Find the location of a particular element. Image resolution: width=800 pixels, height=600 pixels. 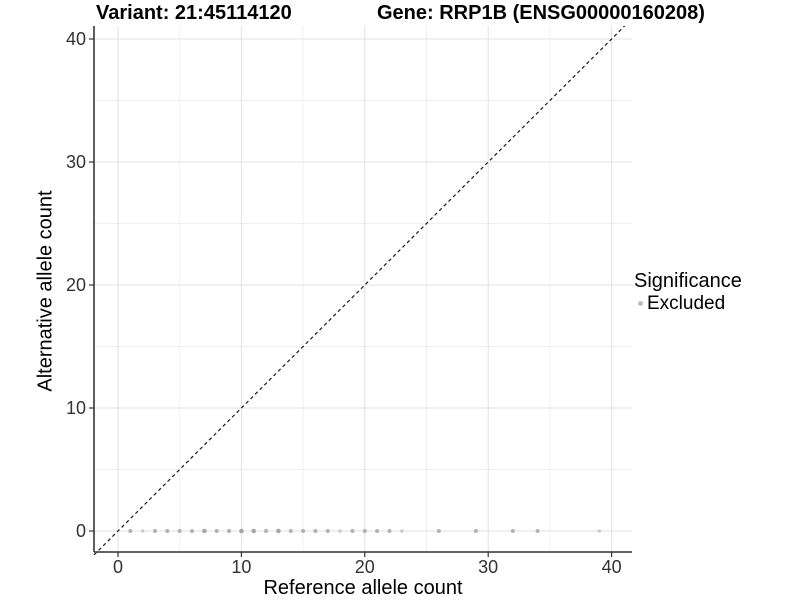

y-tick-label: 30 is located at coordinates (76, 162).